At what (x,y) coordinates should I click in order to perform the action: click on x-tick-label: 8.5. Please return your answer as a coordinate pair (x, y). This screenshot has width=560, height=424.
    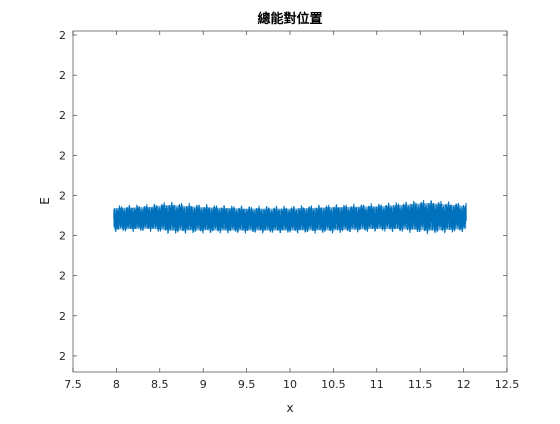
    Looking at the image, I should click on (160, 384).